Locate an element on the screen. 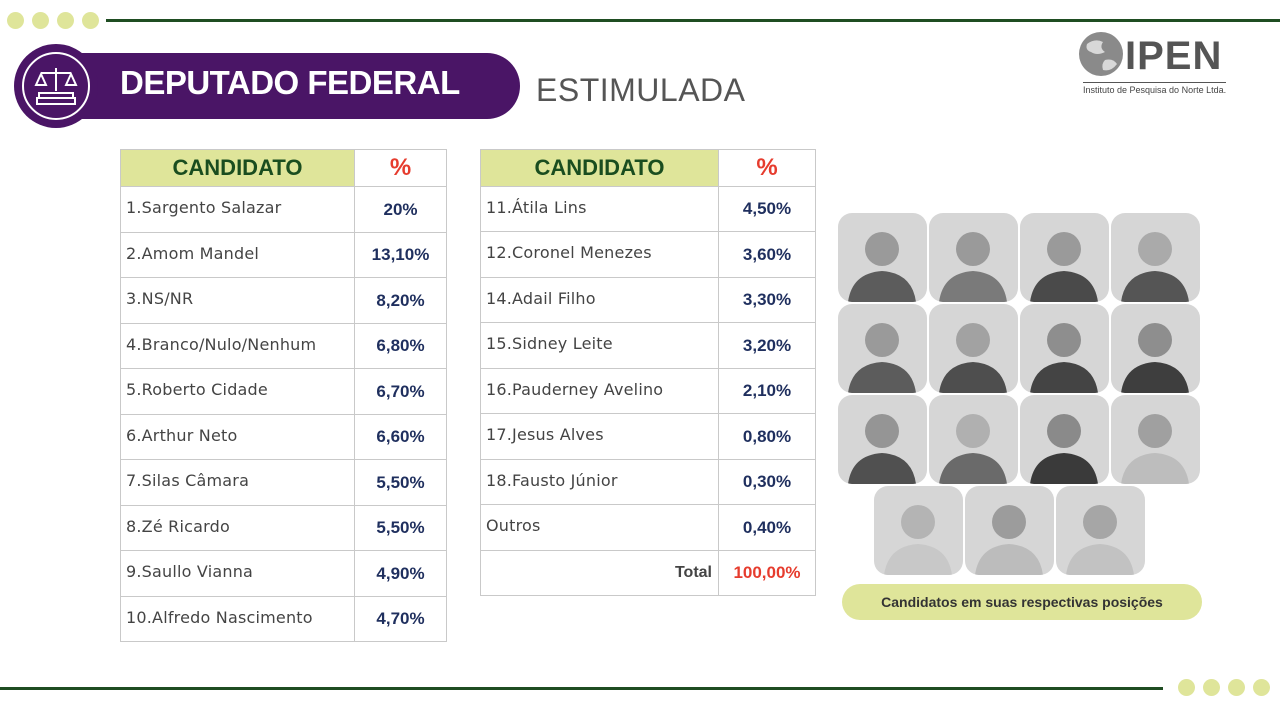 The image size is (1280, 707). table-row: 1.Sargento Salazar 20% is located at coordinates (283, 209).